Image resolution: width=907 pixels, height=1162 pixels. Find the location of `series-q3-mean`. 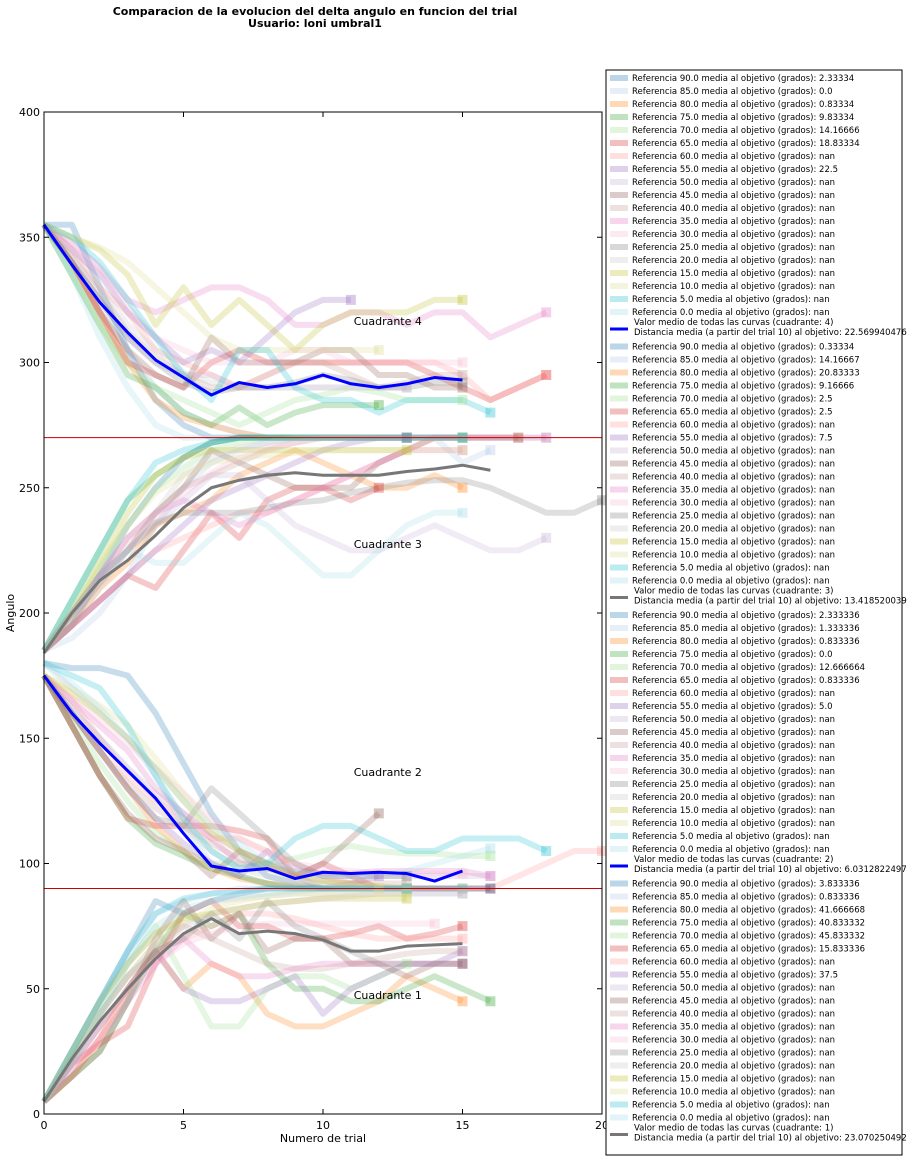

series-q3-mean is located at coordinates (266, 558).